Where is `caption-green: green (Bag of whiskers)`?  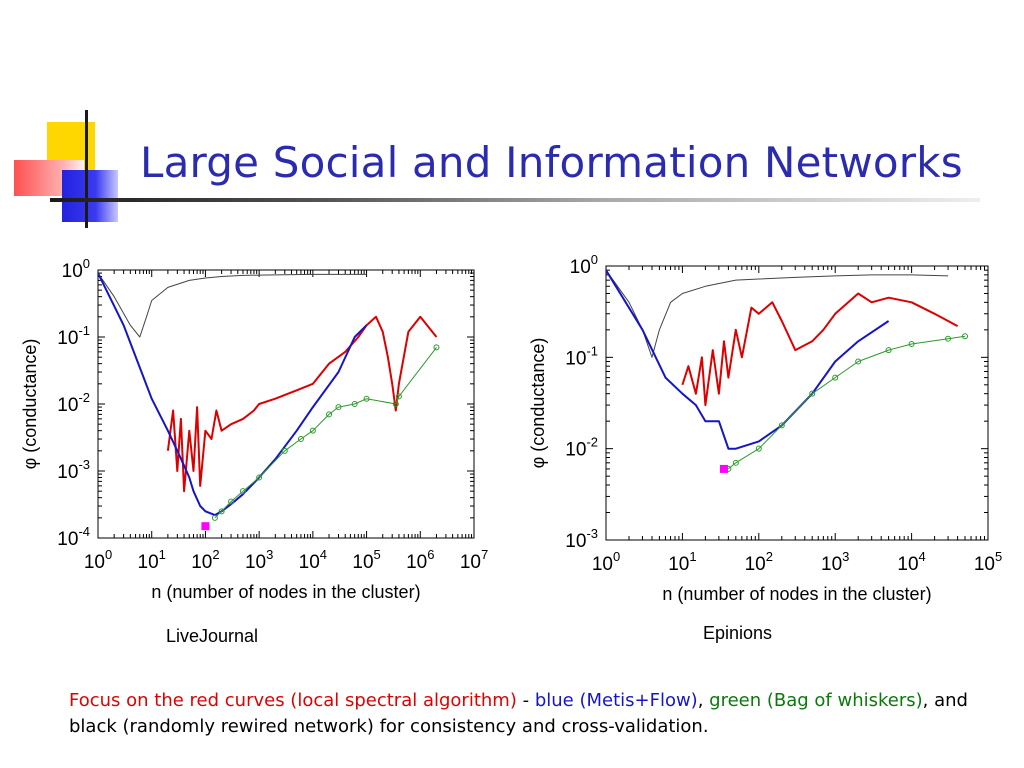 caption-green: green (Bag of whiskers) is located at coordinates (816, 700).